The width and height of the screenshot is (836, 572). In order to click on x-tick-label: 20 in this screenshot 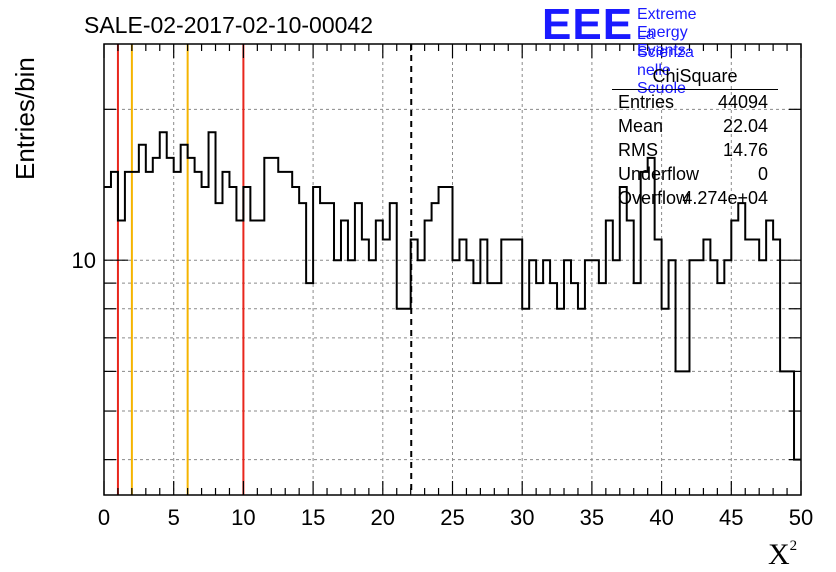, I will do `click(383, 517)`.